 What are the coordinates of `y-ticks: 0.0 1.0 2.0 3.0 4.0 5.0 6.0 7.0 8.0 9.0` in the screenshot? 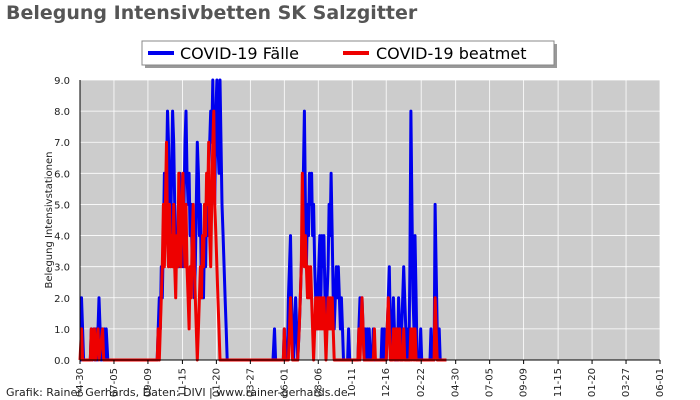 It's located at (62, 221).